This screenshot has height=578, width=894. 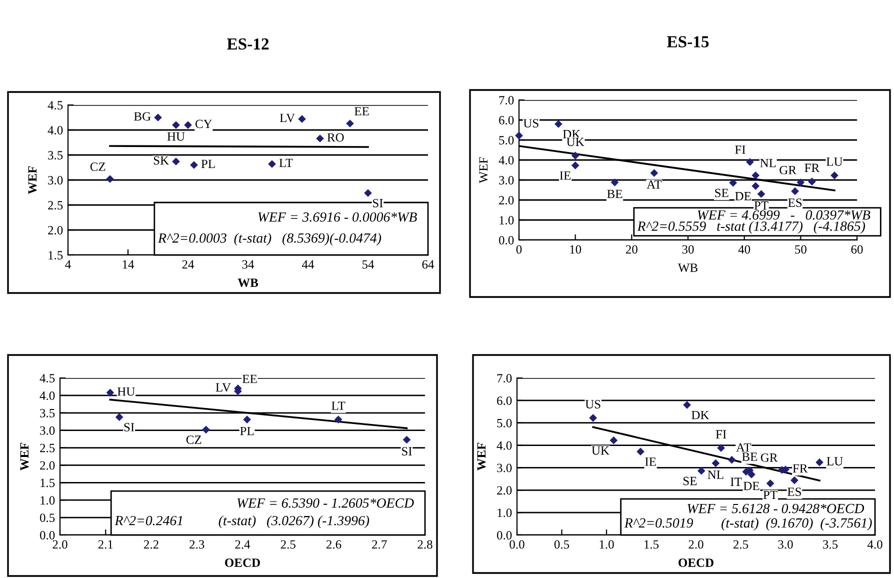 What do you see at coordinates (325, 503) in the screenshot?
I see `annotation: WEF = 6.5390 - 1.2605*OECD` at bounding box center [325, 503].